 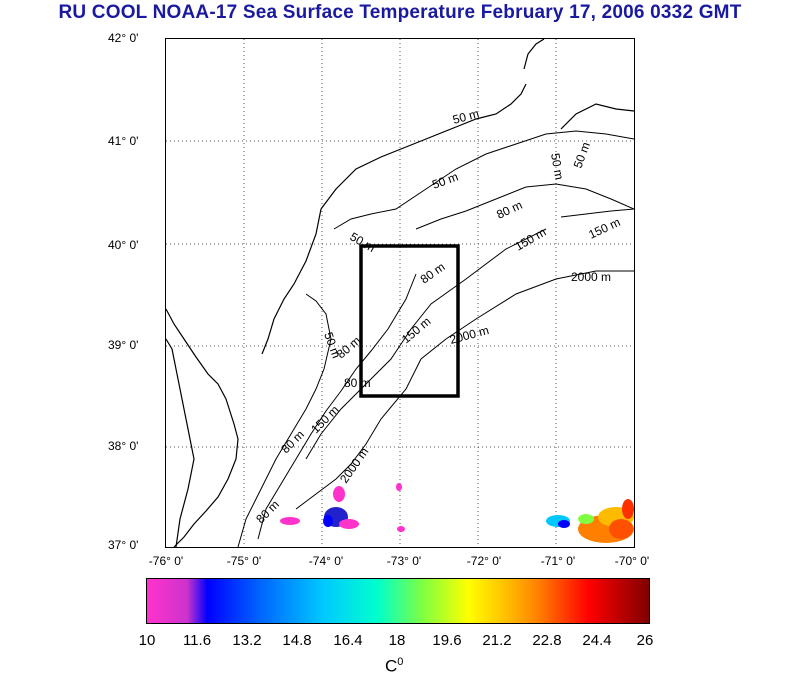 I want to click on colorbar-tick-14-8: 14.8, so click(x=297, y=640).